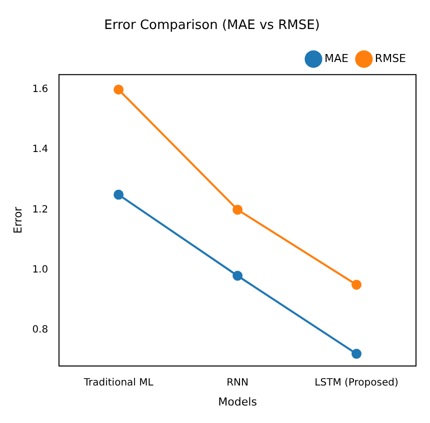 This screenshot has width=430, height=423. Describe the element at coordinates (40, 90) in the screenshot. I see `y-tick-label: 1.6` at that location.